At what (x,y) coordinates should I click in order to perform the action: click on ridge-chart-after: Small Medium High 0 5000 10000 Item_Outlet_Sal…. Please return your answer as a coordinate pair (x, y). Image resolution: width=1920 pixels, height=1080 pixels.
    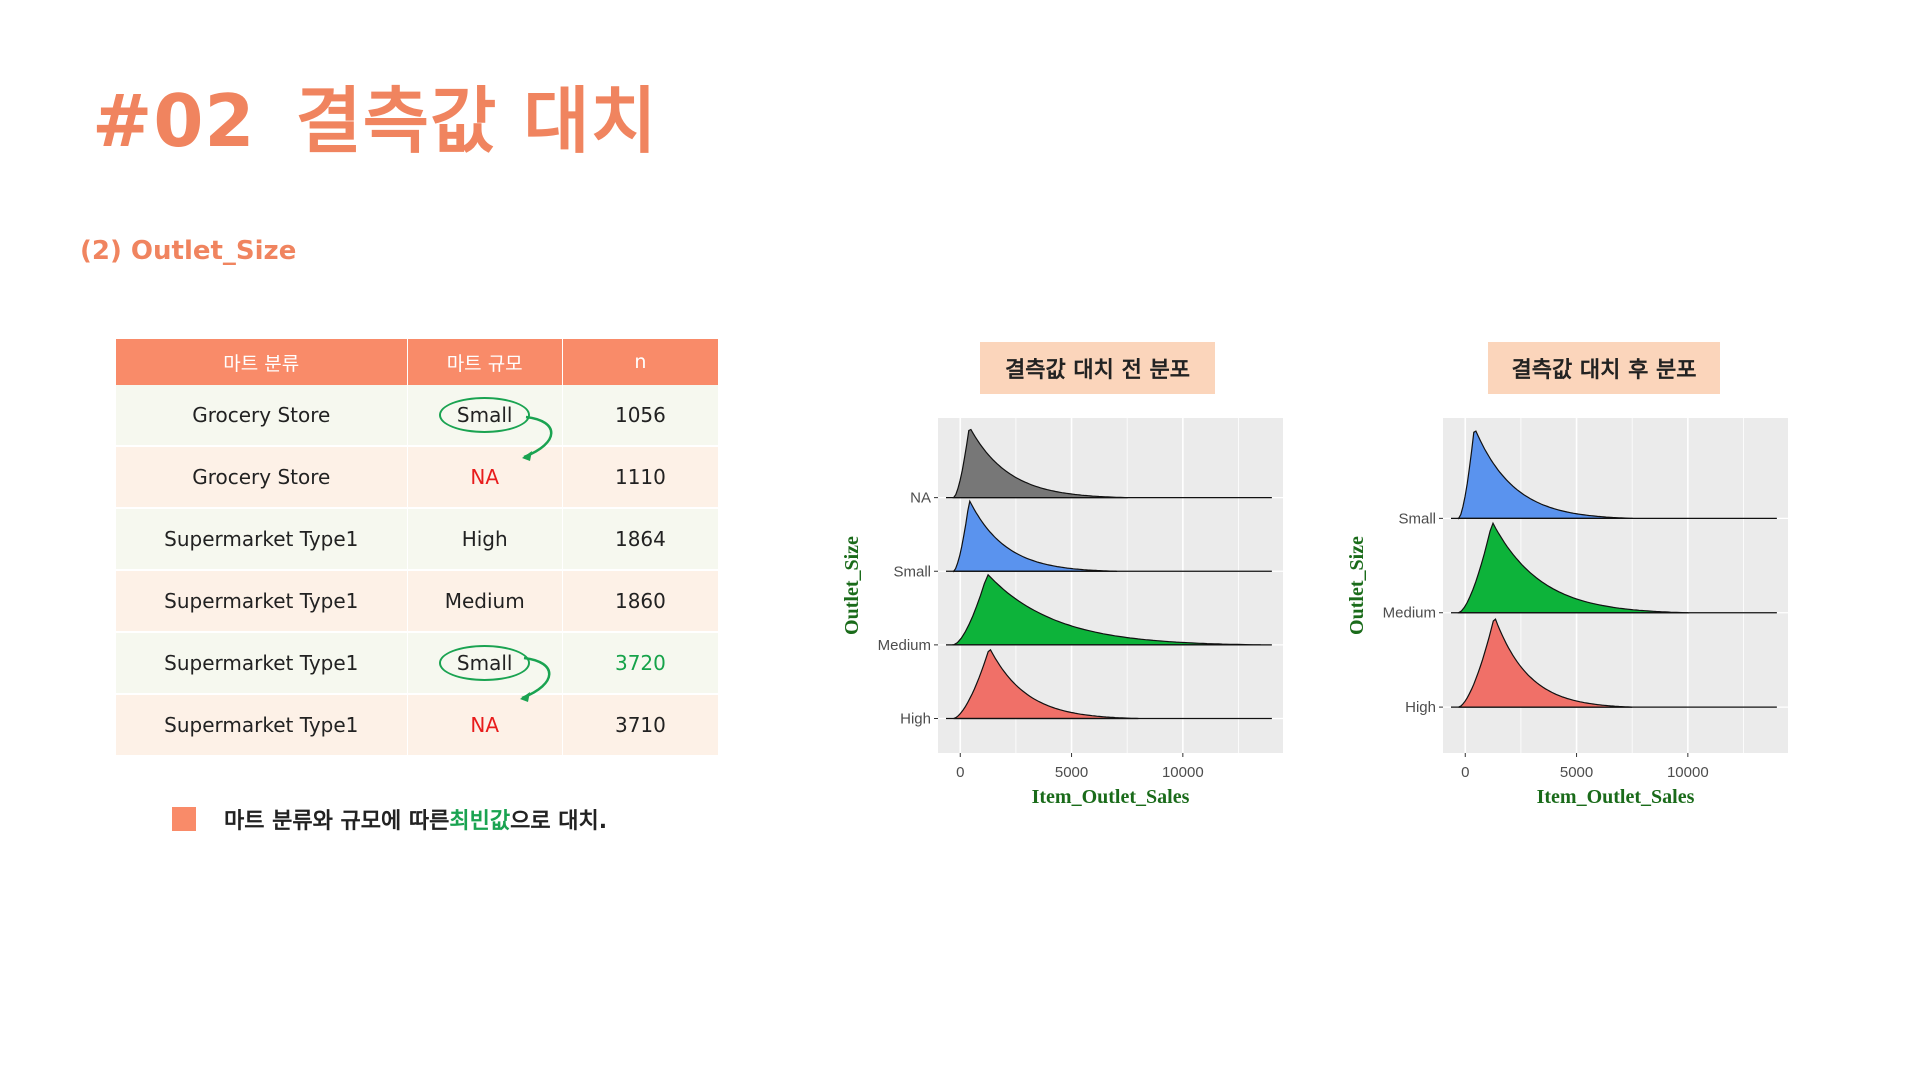
    Looking at the image, I should click on (1567, 613).